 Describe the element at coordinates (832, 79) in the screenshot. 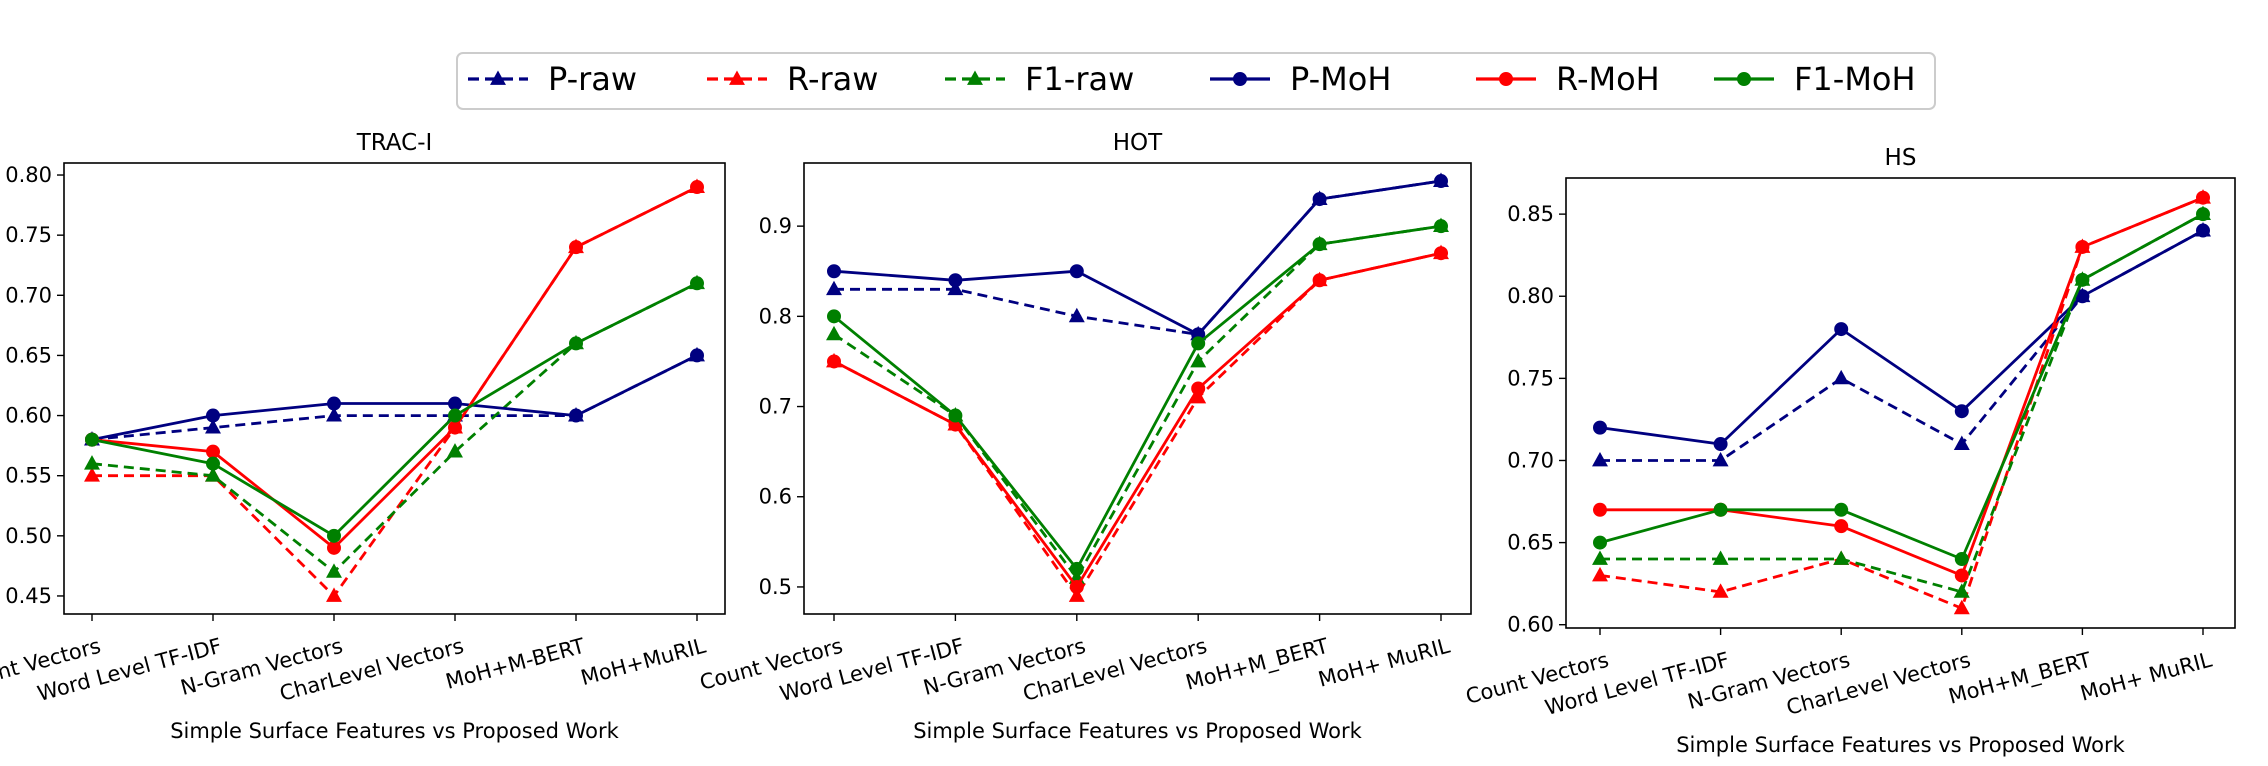

I see `legend-label-r-raw: R-raw` at that location.